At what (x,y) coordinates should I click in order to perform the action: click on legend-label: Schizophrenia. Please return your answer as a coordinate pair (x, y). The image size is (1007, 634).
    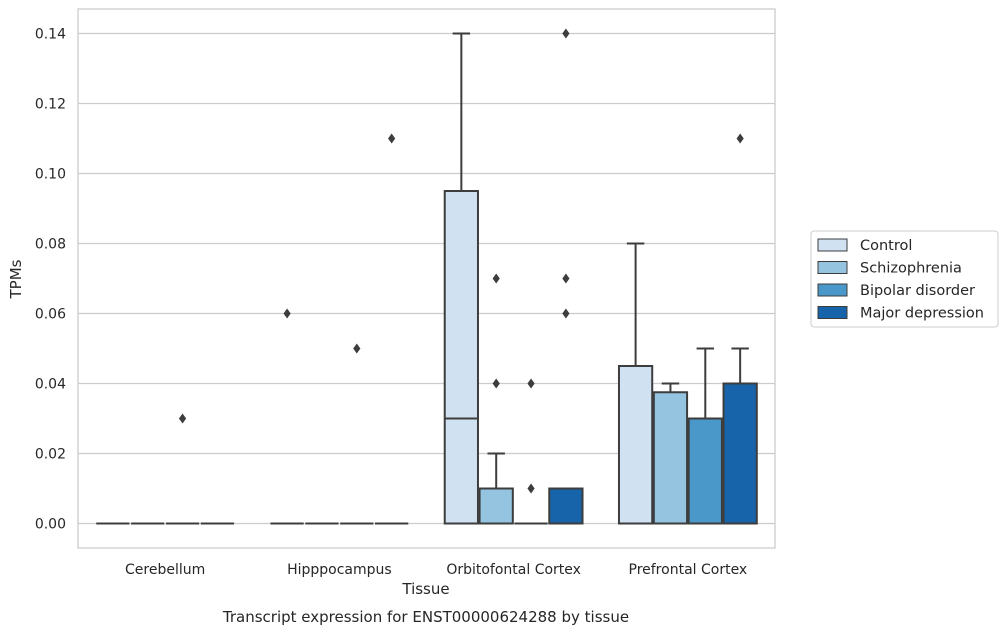
    Looking at the image, I should click on (911, 269).